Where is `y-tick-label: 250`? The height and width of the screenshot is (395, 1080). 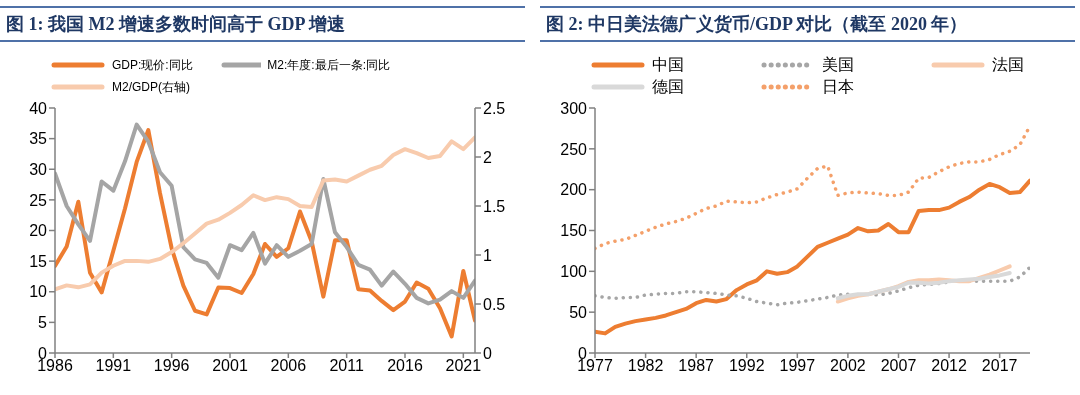
y-tick-label: 250 is located at coordinates (574, 149).